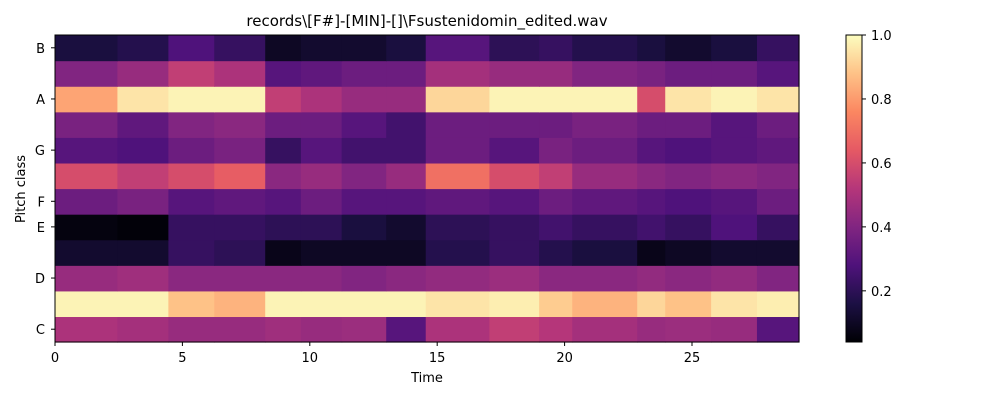 The width and height of the screenshot is (1000, 400). What do you see at coordinates (734, 124) in the screenshot?
I see `heatmap-cell-G#-14` at bounding box center [734, 124].